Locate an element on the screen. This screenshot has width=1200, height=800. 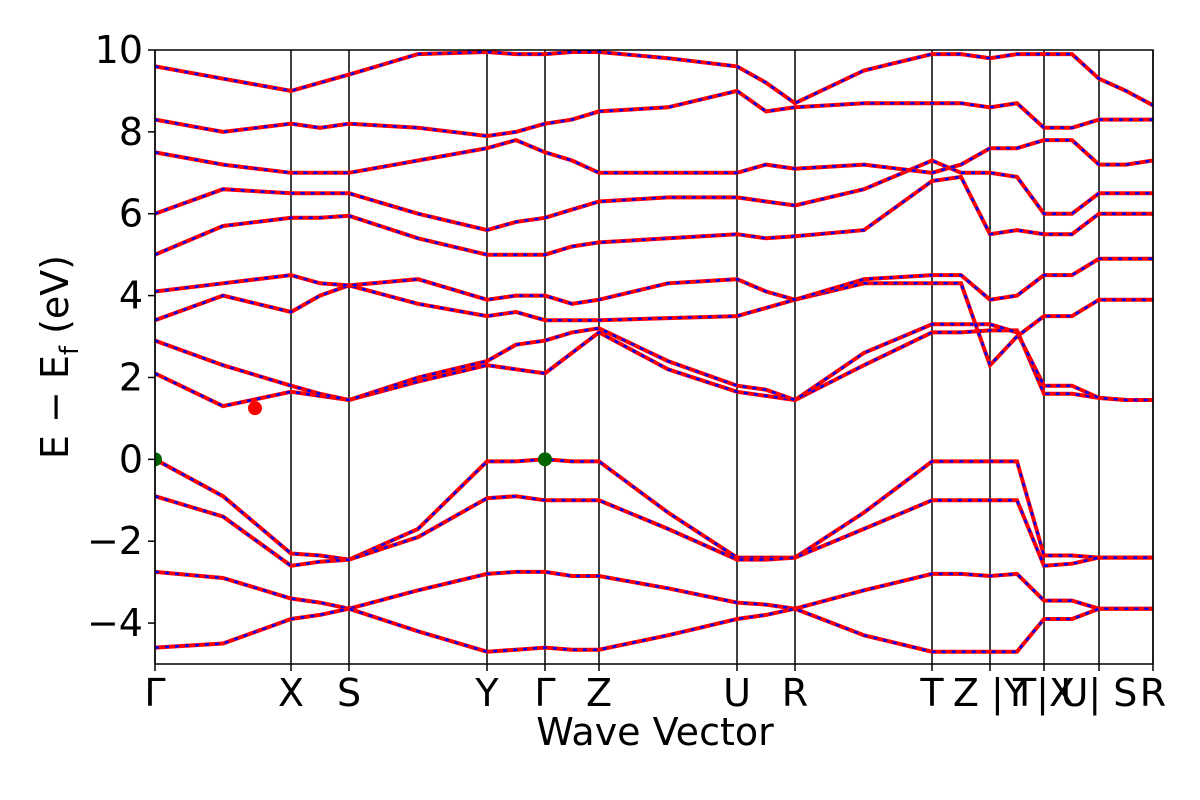
y-tick-label: −2 is located at coordinates (115, 541).